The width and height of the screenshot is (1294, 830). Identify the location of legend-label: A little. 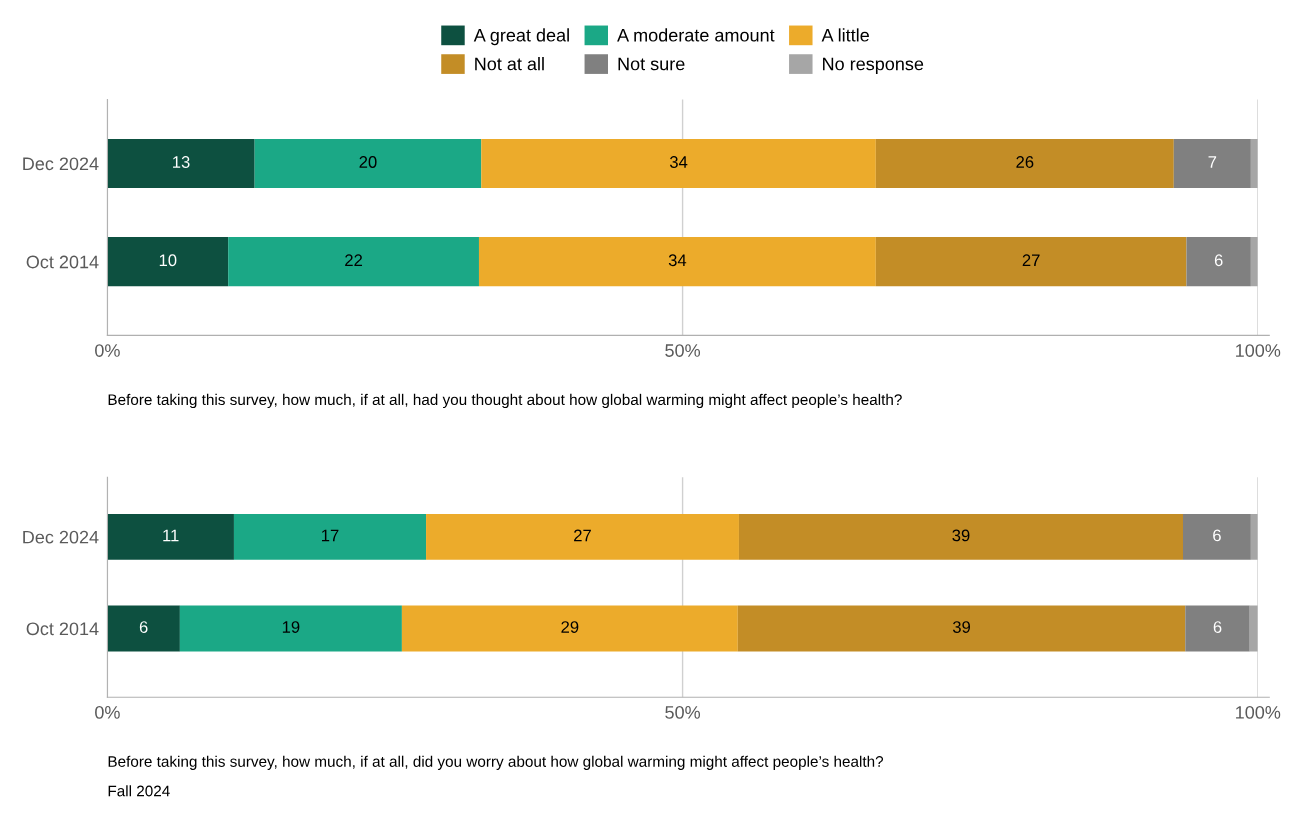
(845, 35).